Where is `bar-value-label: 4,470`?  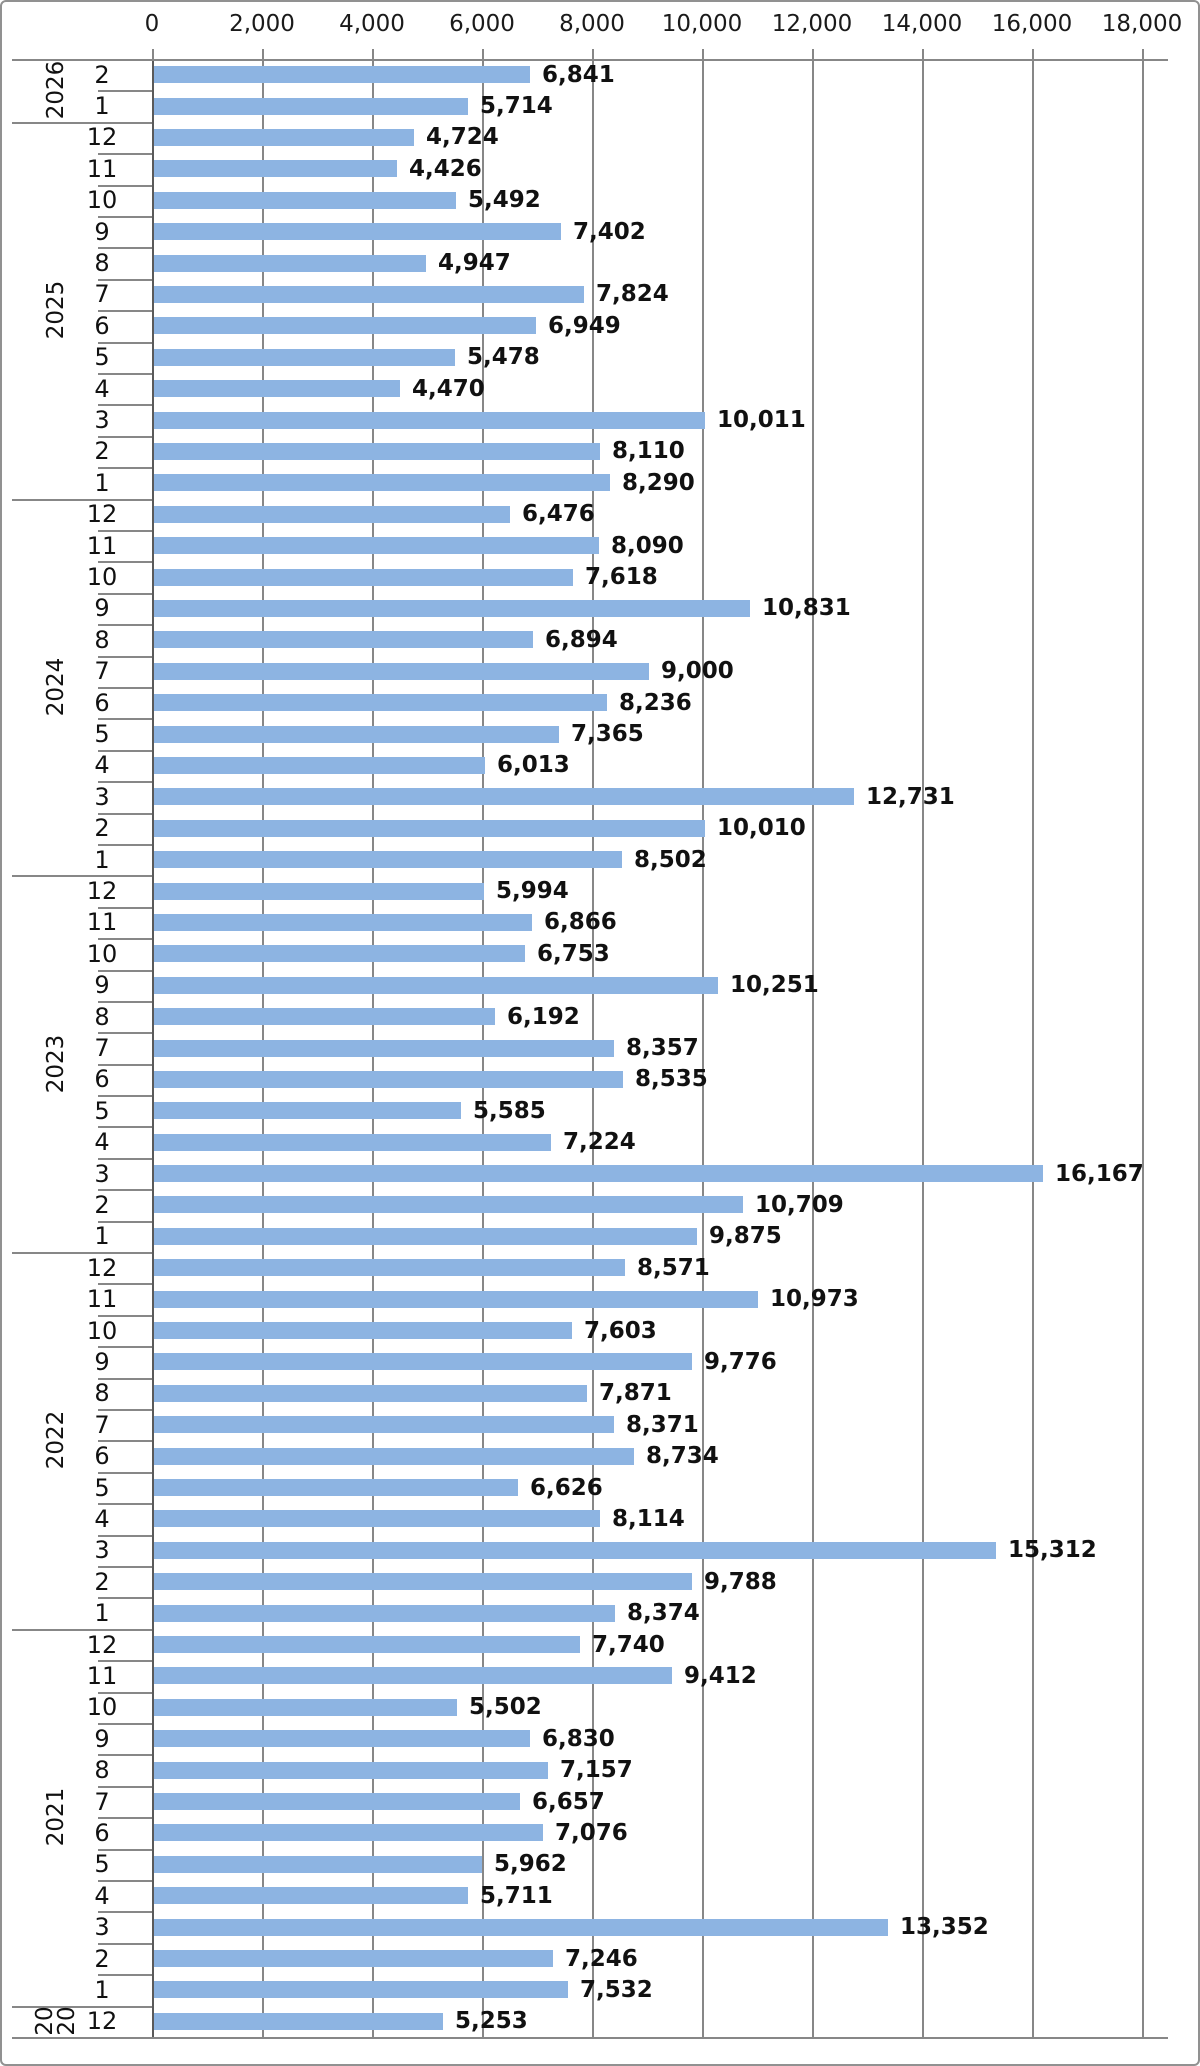
bar-value-label: 4,470 is located at coordinates (448, 389).